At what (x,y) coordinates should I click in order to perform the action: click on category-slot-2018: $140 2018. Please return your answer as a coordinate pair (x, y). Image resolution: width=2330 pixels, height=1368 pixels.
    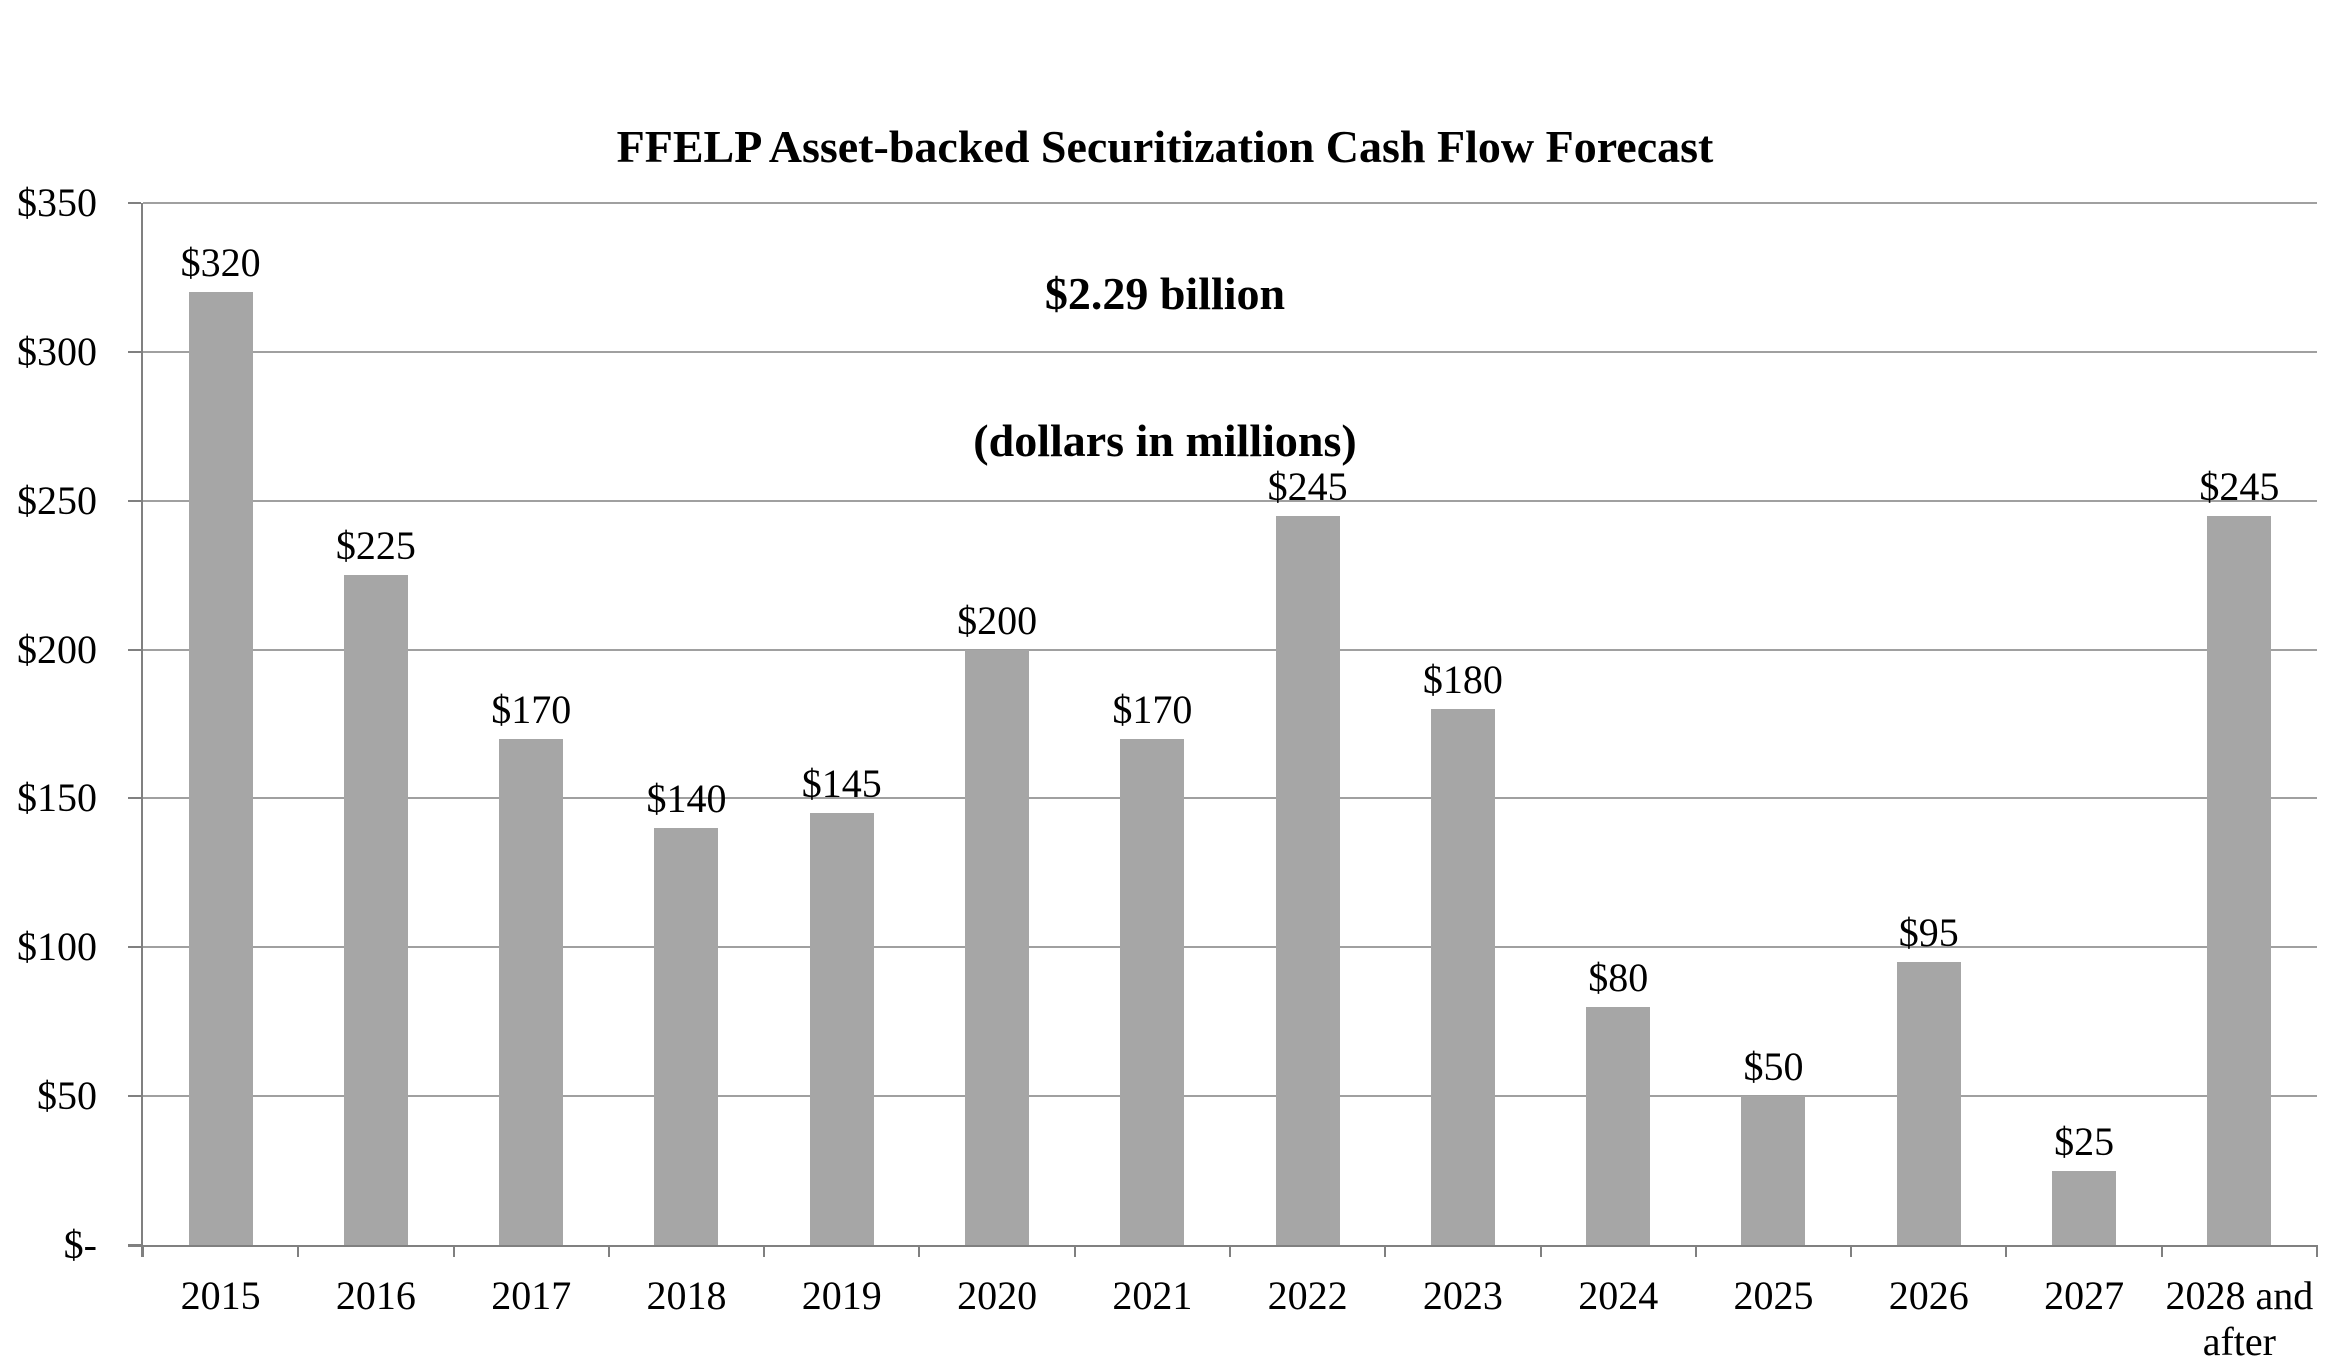
    Looking at the image, I should click on (686, 760).